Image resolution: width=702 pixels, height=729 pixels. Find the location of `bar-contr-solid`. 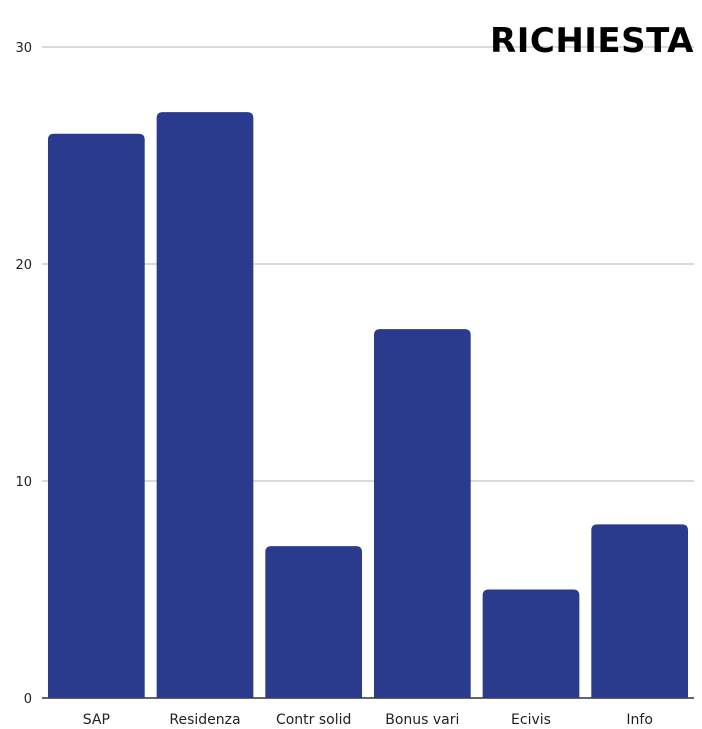

bar-contr-solid is located at coordinates (314, 622).